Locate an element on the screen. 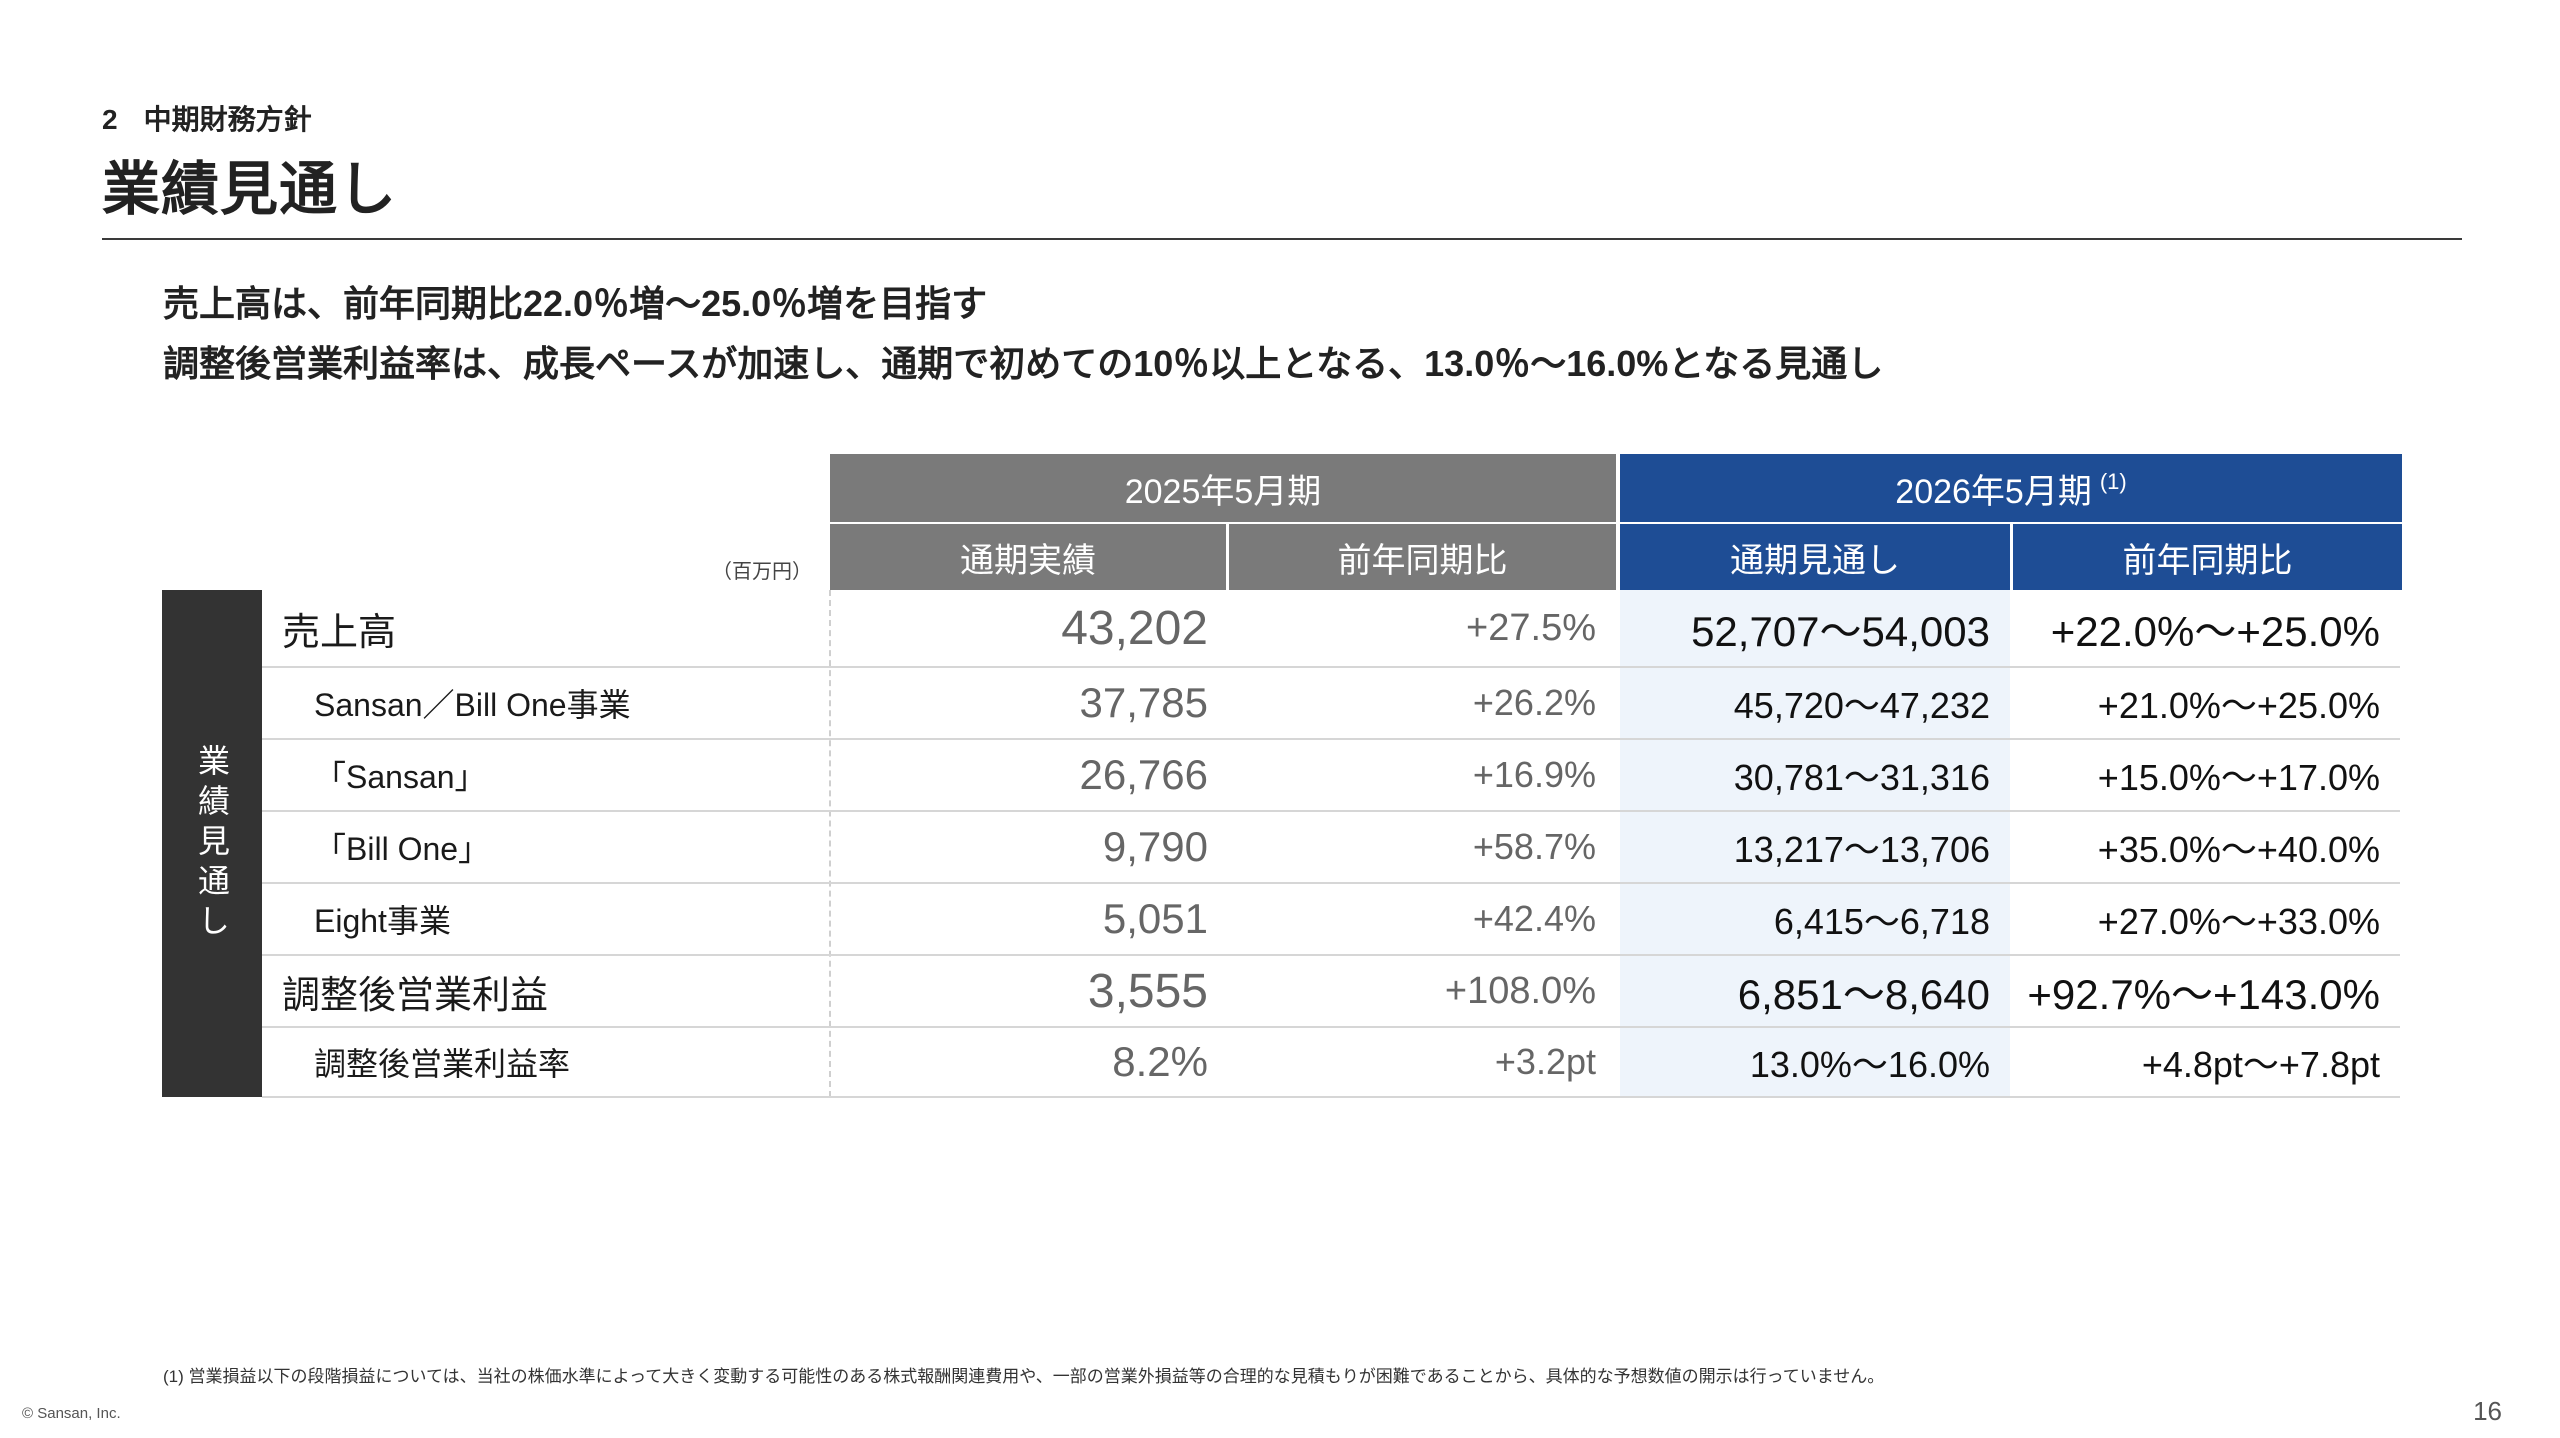 This screenshot has width=2560, height=1438. col-header-forecast-label: 通期見通し is located at coordinates (1815, 560).